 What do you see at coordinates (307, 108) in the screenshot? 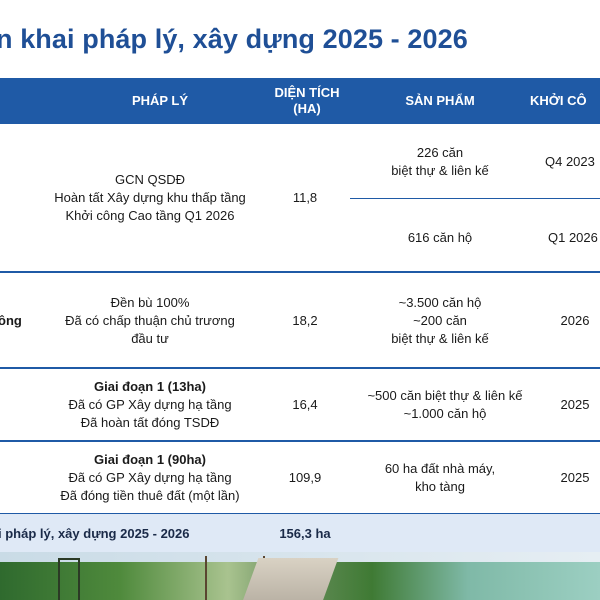
I see `header-dien-tich-line2: (HA)` at bounding box center [307, 108].